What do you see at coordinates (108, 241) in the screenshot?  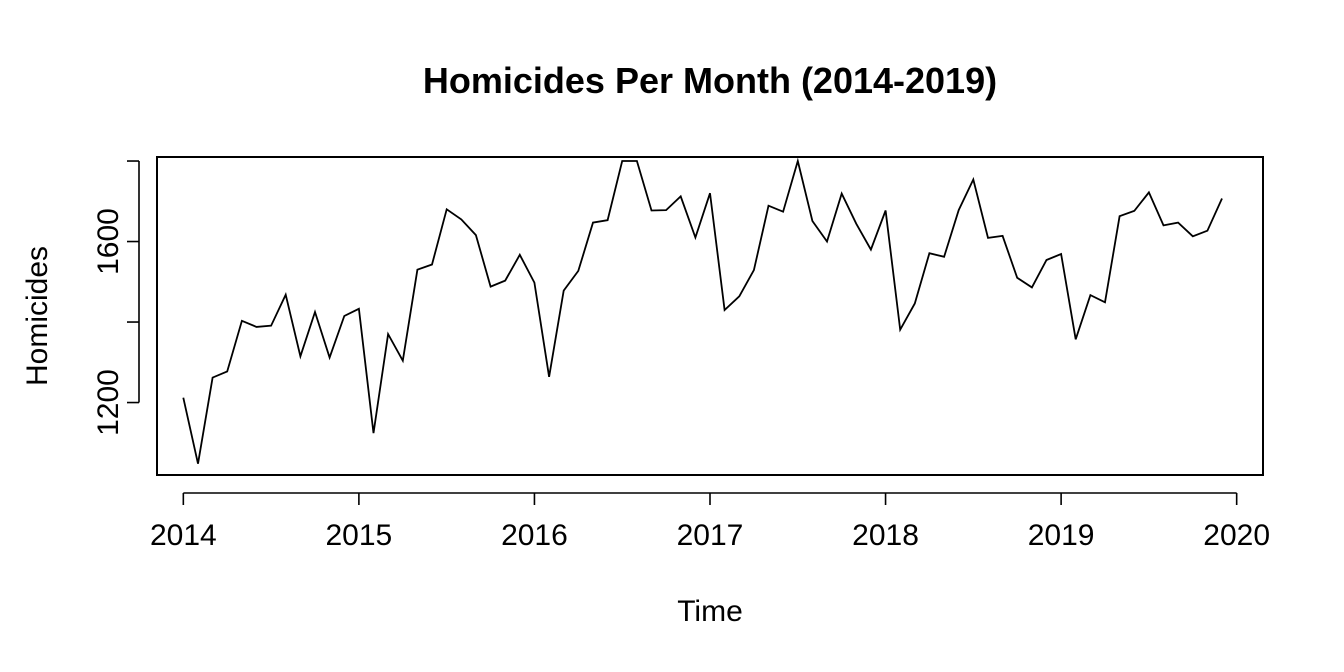 I see `y-tick-label: 1600` at bounding box center [108, 241].